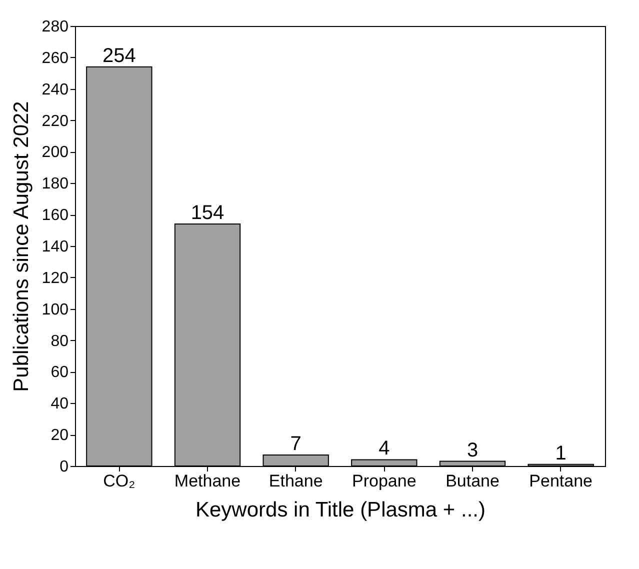  Describe the element at coordinates (560, 453) in the screenshot. I see `data-label: 1` at that location.